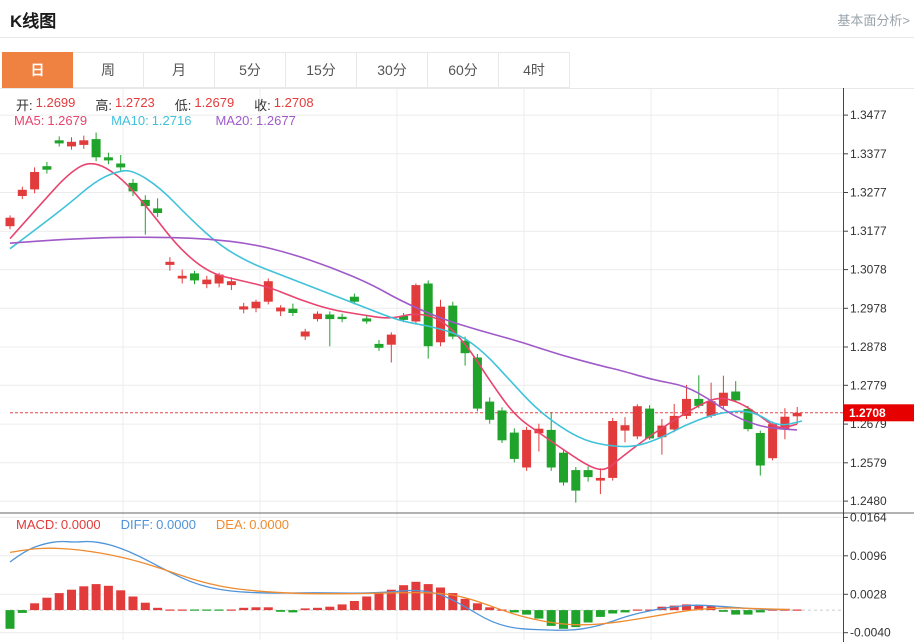  I want to click on interval-tab-6: 30分, so click(392, 70).